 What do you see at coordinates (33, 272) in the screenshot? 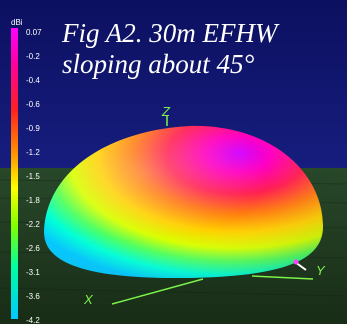
I see `legend-tick-label: -3.1` at bounding box center [33, 272].